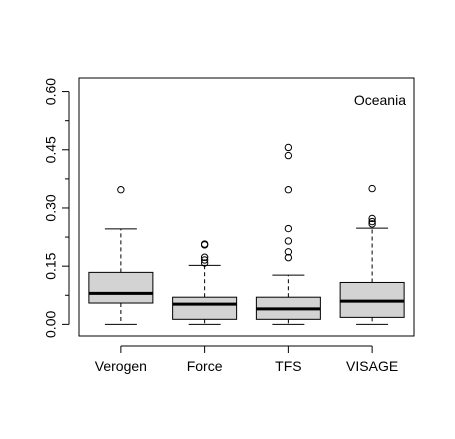  What do you see at coordinates (372, 366) in the screenshot?
I see `x-tick-label: VISAGE` at bounding box center [372, 366].